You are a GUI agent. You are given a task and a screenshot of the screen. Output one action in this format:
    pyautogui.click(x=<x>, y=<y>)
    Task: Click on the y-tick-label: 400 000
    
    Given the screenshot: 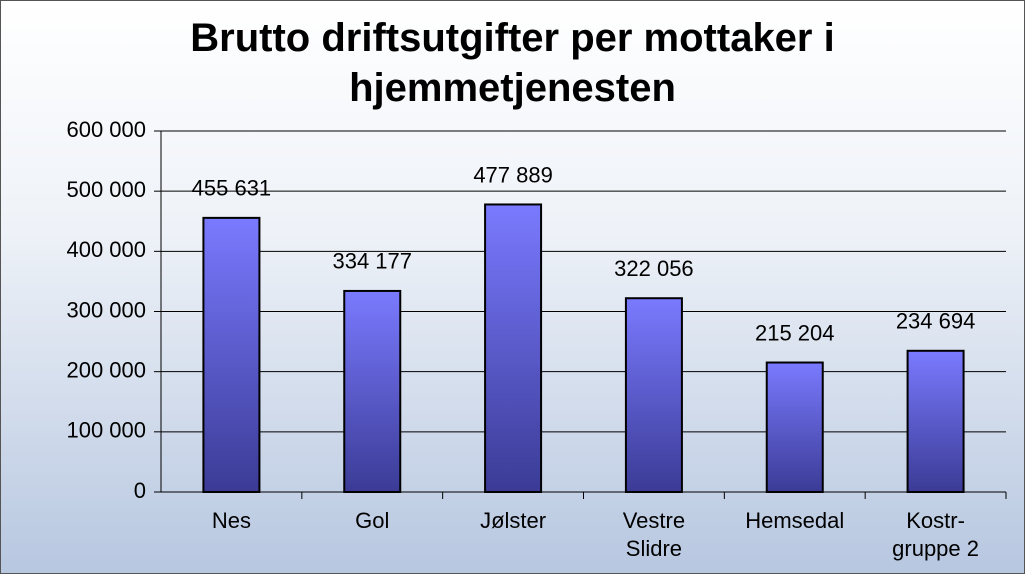 What is the action you would take?
    pyautogui.click(x=106, y=249)
    